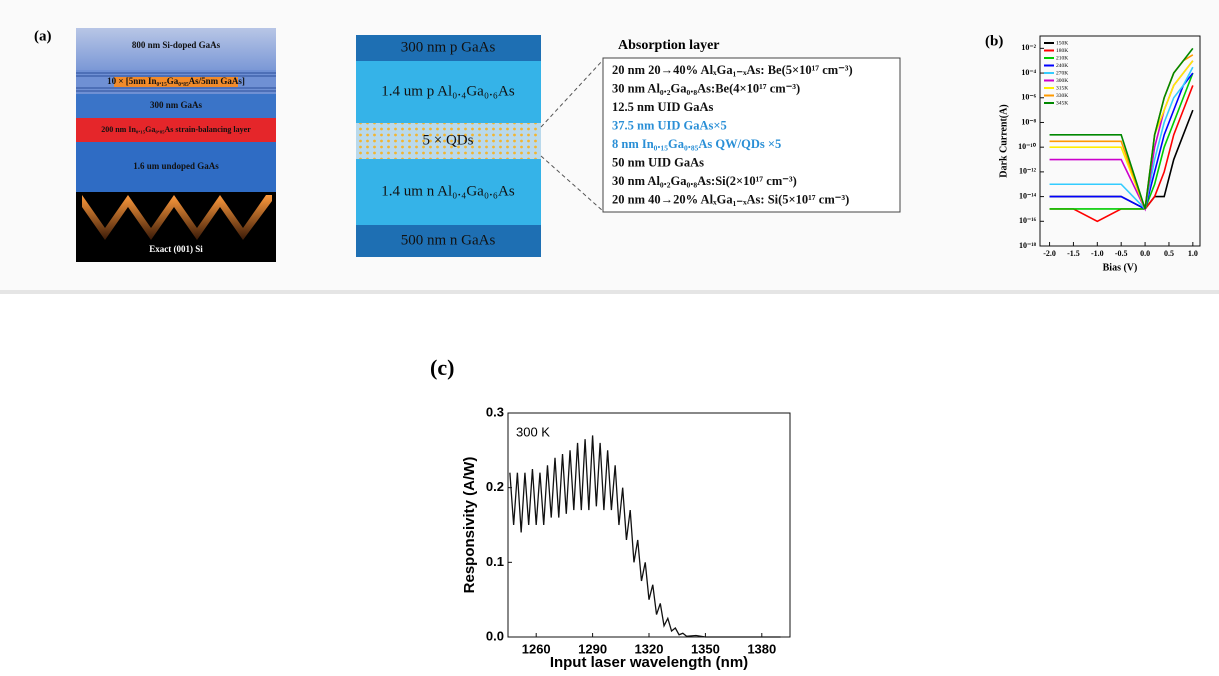  What do you see at coordinates (1121, 253) in the screenshot?
I see `x-tick-label: -0.5` at bounding box center [1121, 253].